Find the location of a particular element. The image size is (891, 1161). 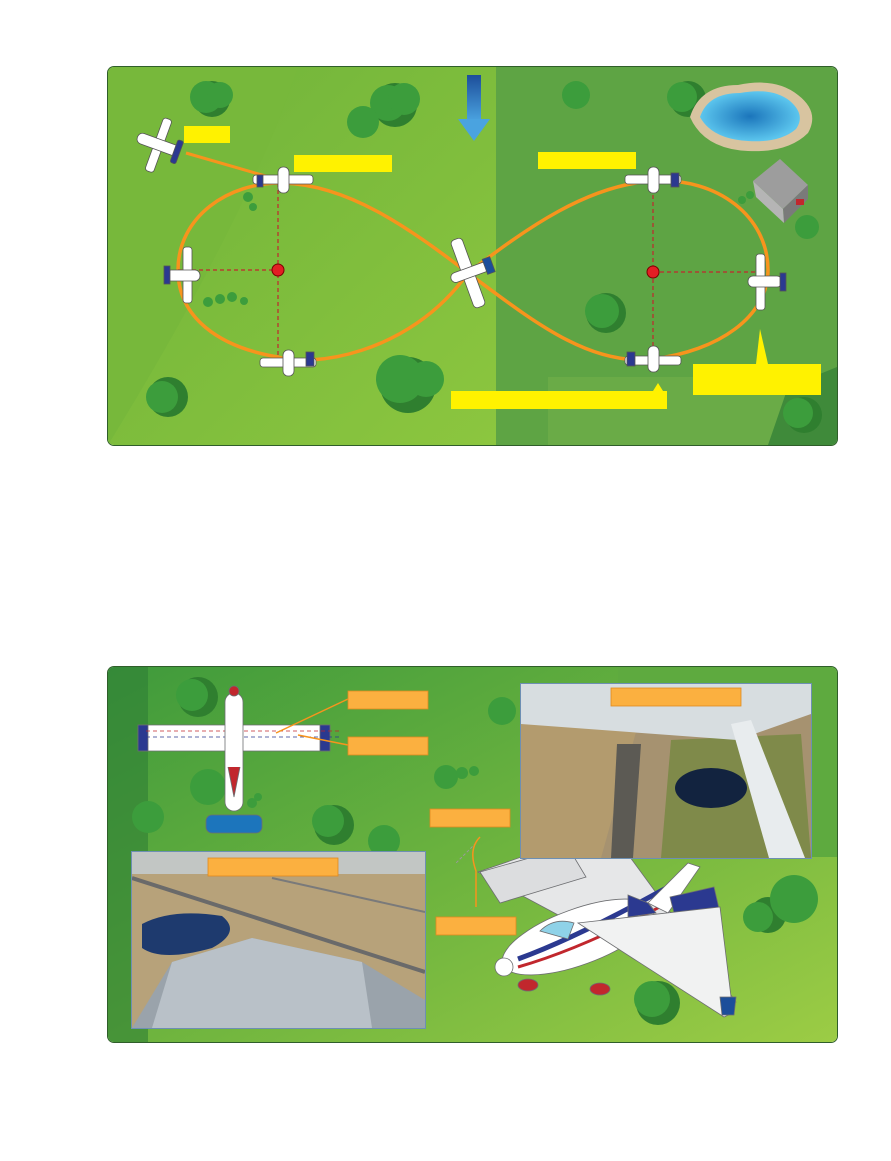

label-photo-right is located at coordinates (676, 697).